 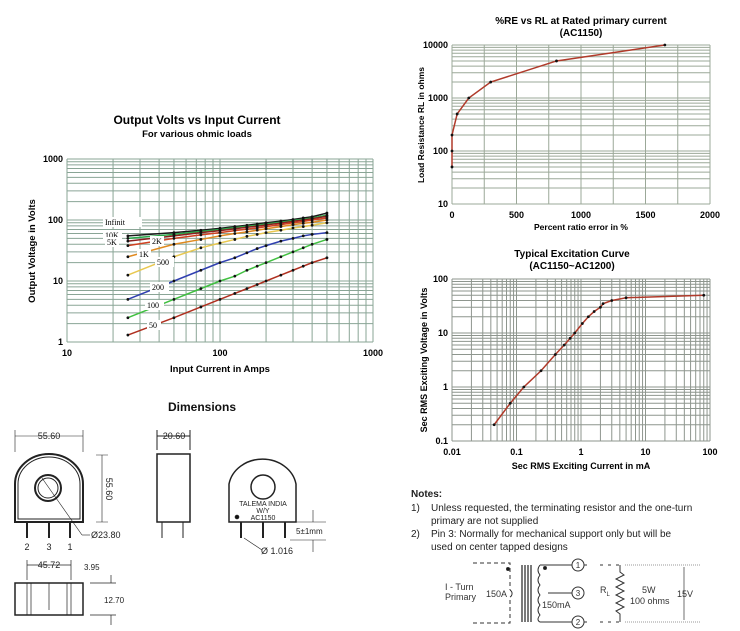 I want to click on resistor-subscript: L, so click(x=609, y=595).